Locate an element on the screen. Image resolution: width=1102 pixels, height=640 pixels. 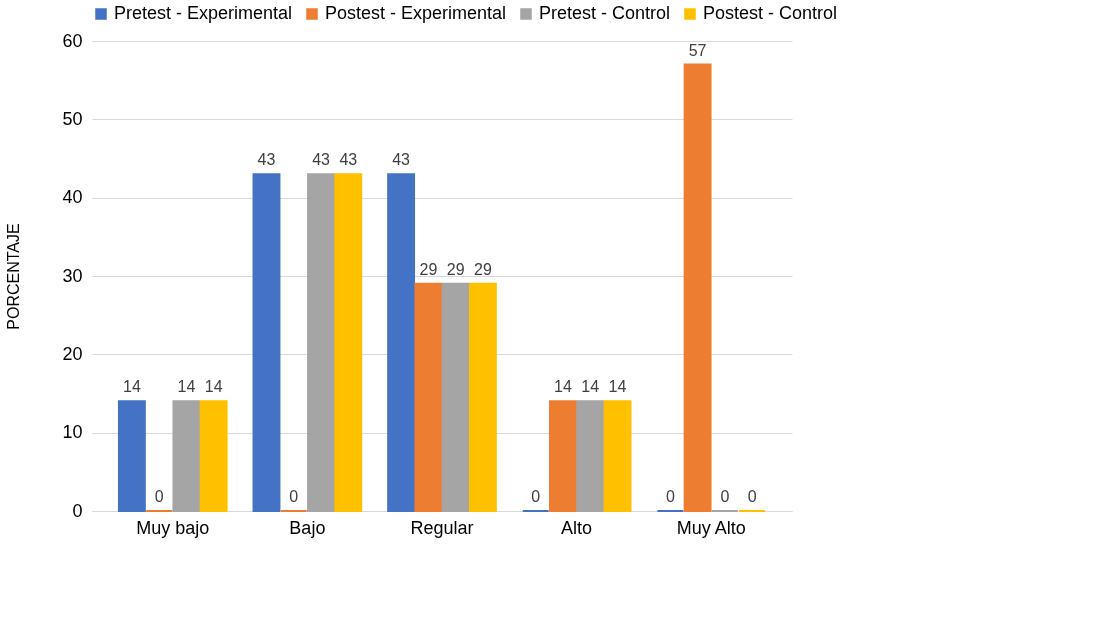
y-tick-label: 40 is located at coordinates (72, 197).